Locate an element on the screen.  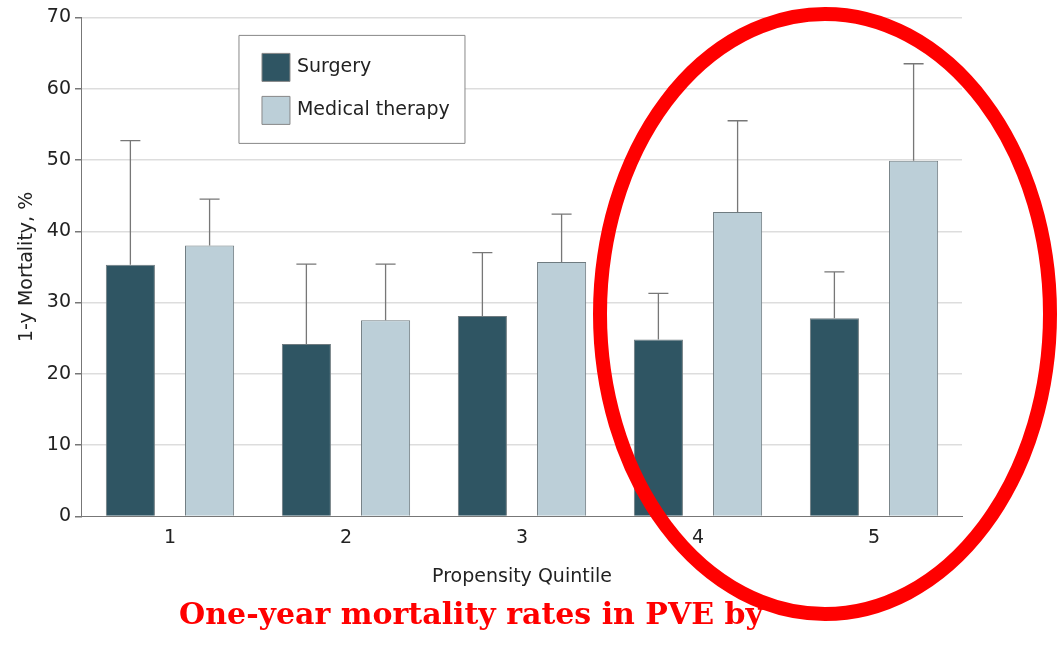
y-tick-label: 30 is located at coordinates (58, 300).